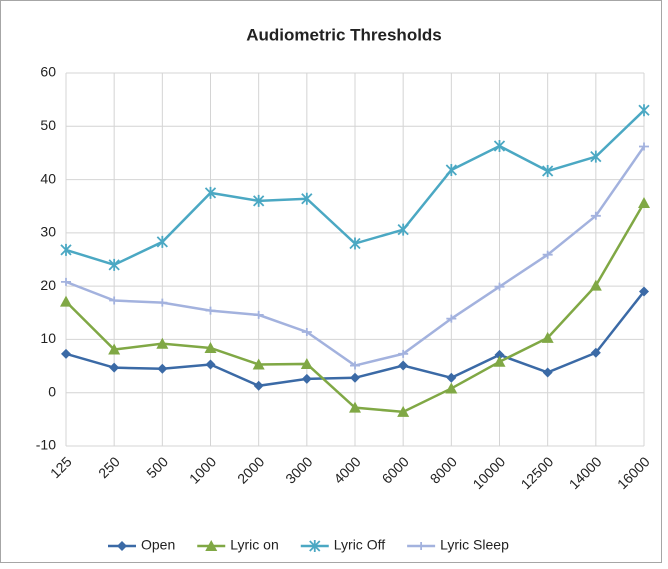 This screenshot has height=569, width=668. Describe the element at coordinates (48, 232) in the screenshot. I see `y-tick-label: 30` at that location.